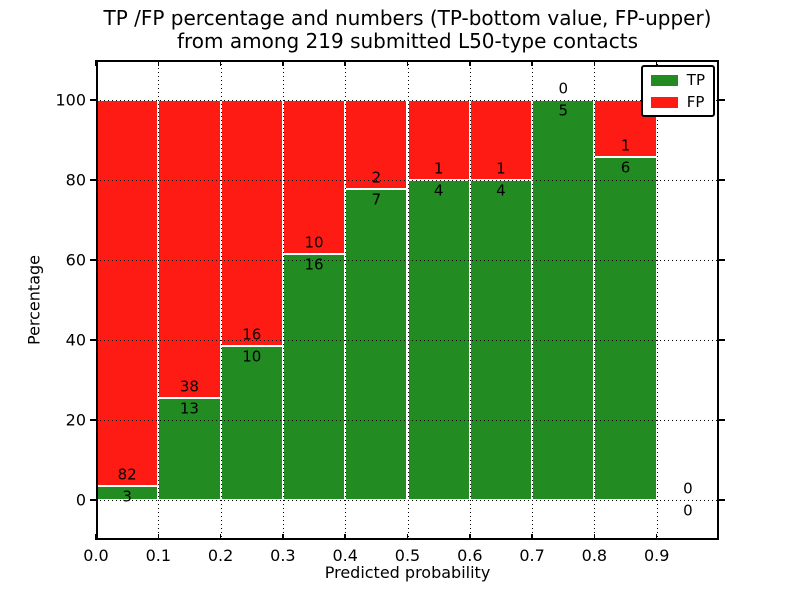 This screenshot has width=800, height=600. I want to click on y-tick-label: 40, so click(75, 340).